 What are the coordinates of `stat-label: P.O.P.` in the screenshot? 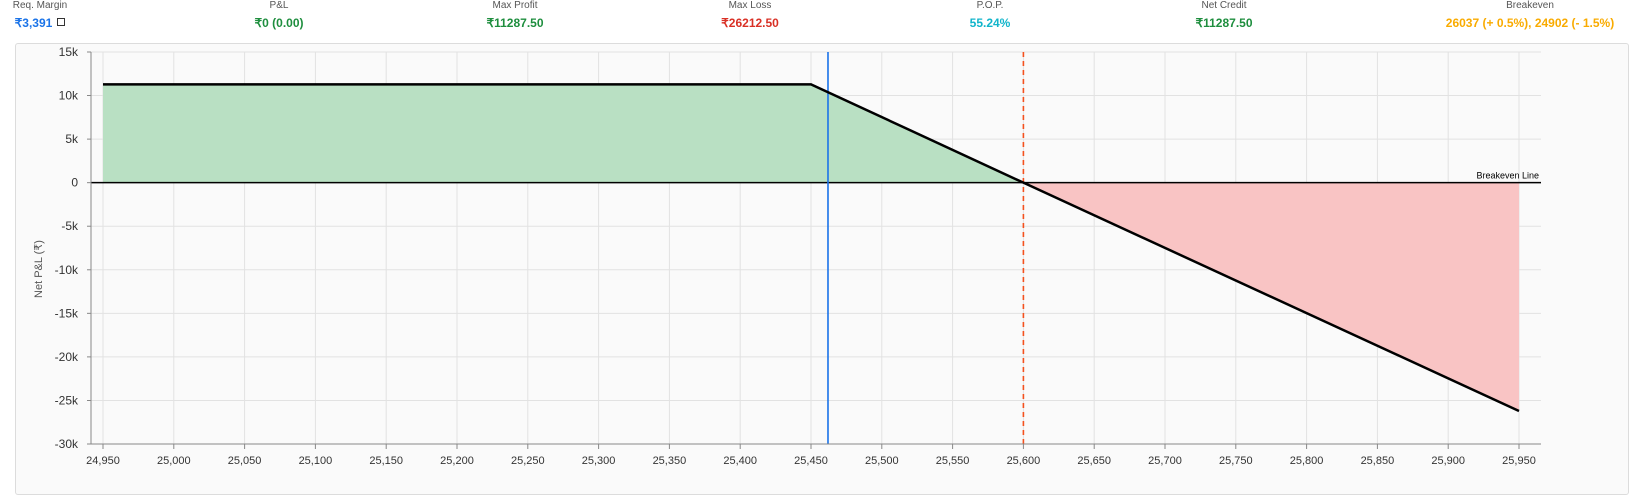 It's located at (990, 5).